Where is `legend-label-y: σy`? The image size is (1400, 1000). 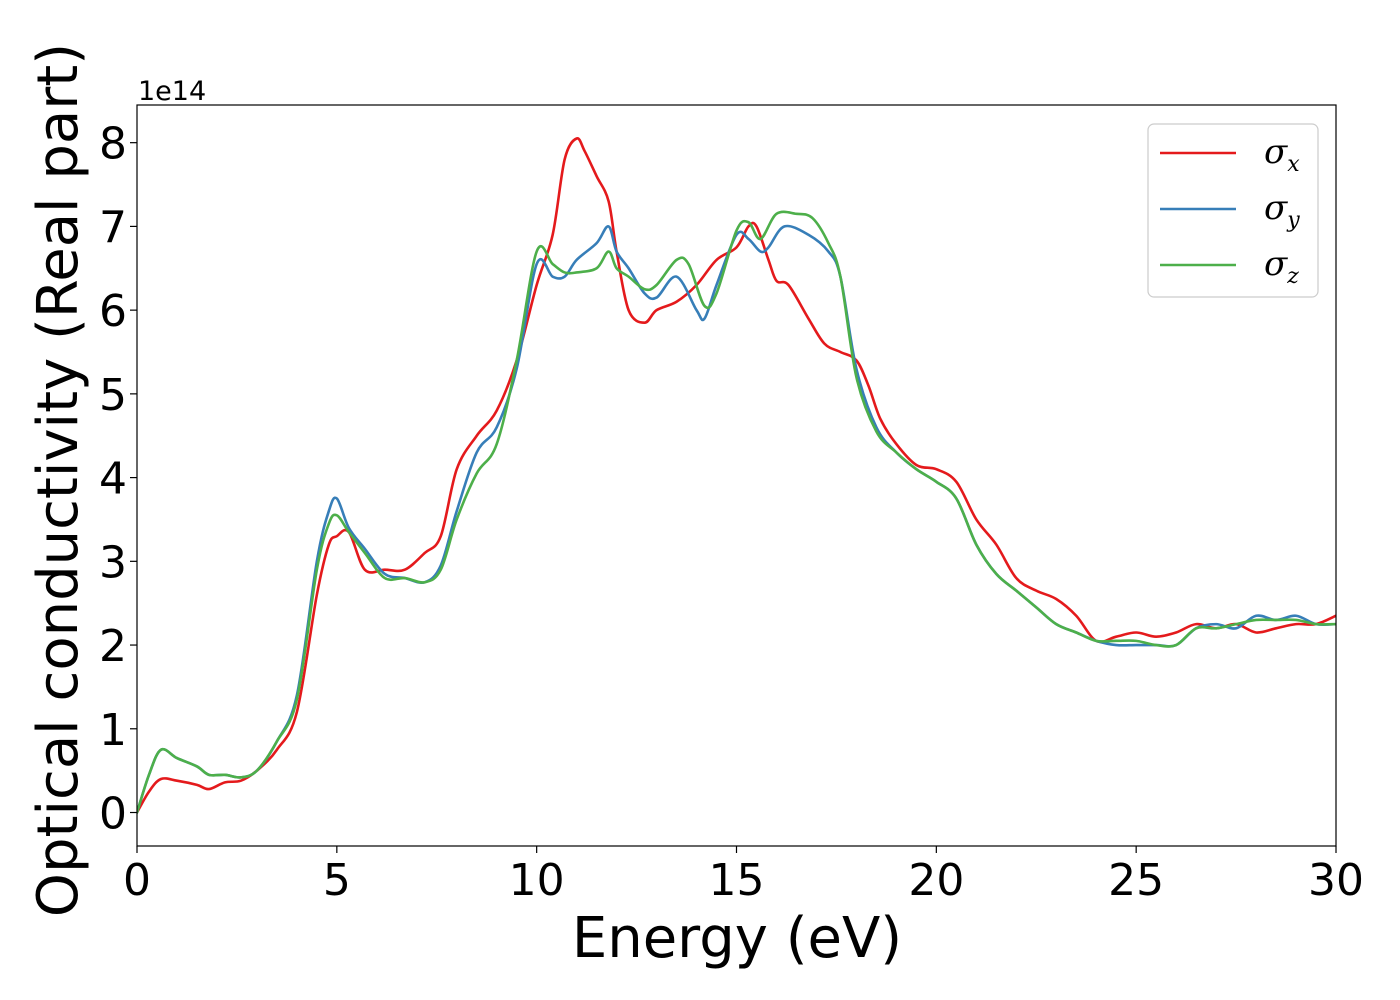
legend-label-y: σy is located at coordinates (1282, 210).